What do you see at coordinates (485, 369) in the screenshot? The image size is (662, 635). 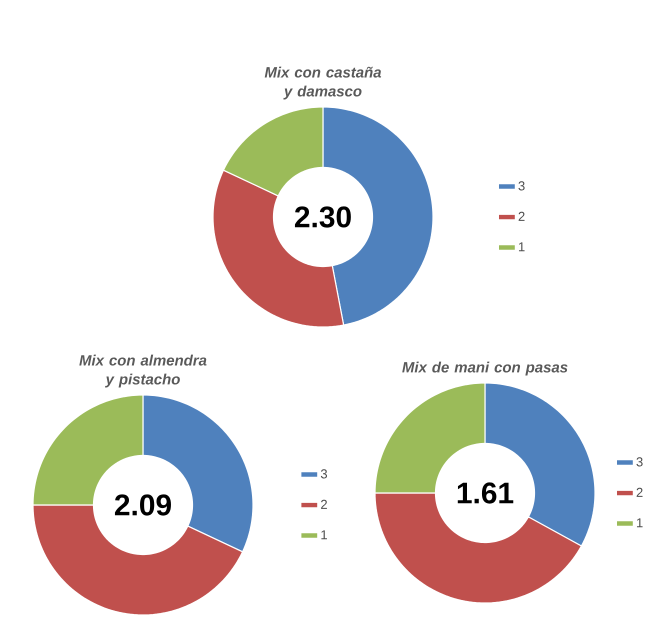 I see `chart-title: Mix de mani con pasas` at bounding box center [485, 369].